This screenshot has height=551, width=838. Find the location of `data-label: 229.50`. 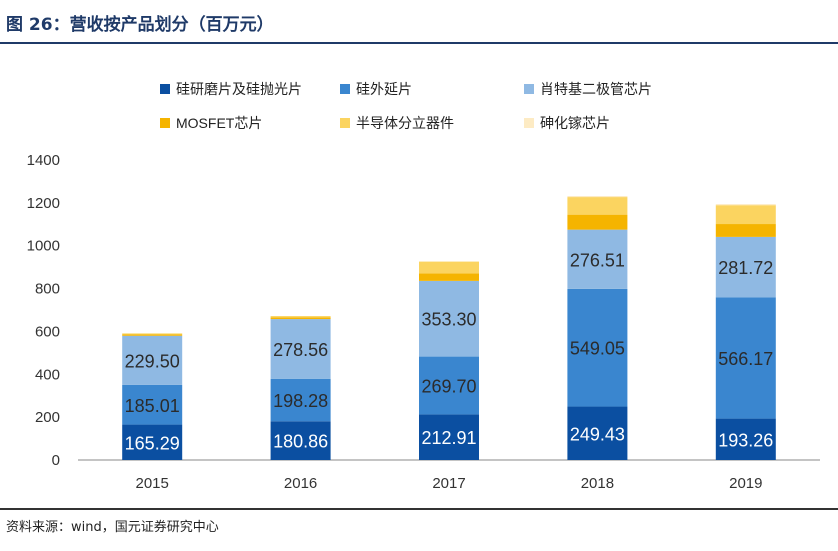

data-label: 229.50 is located at coordinates (152, 361).